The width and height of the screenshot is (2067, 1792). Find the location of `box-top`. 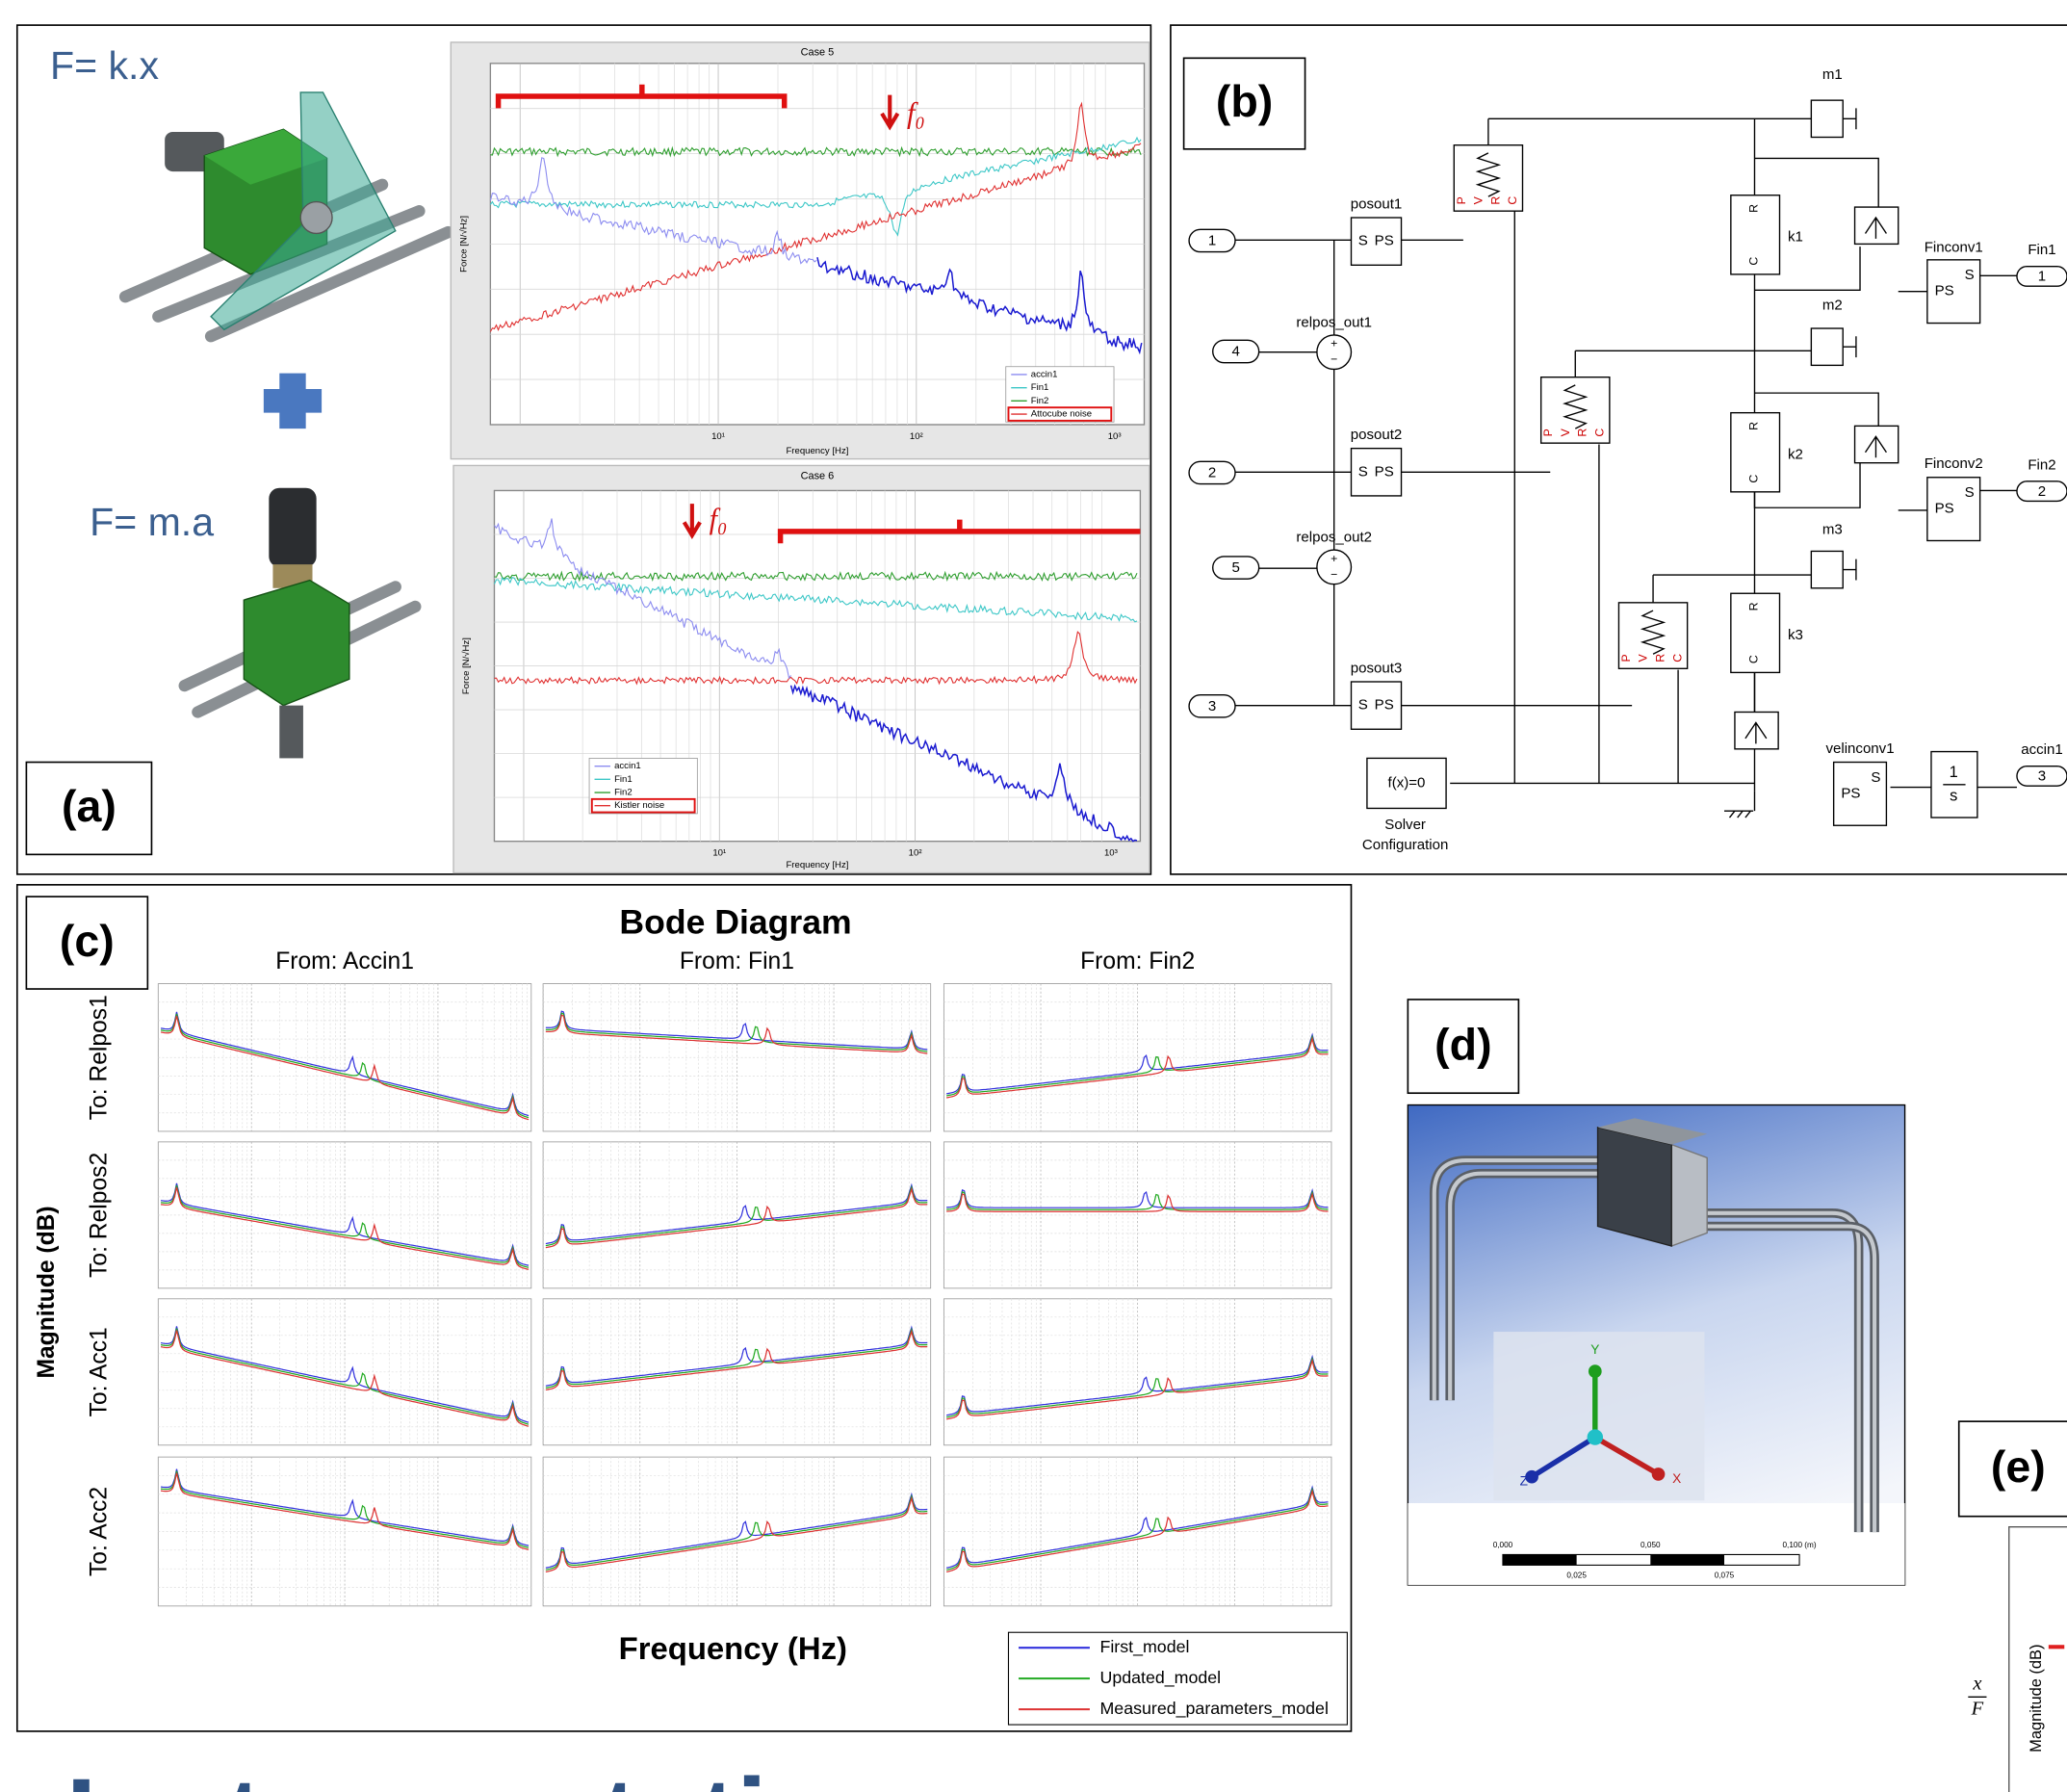

box-top is located at coordinates (1652, 1131).